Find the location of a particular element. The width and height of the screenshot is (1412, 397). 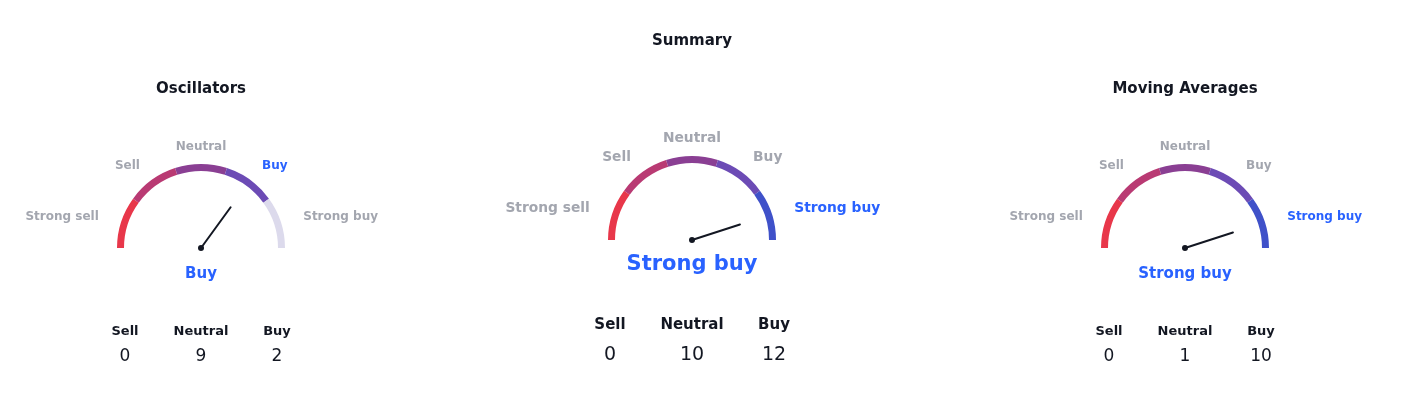

chart-title: Oscillators is located at coordinates (201, 88).